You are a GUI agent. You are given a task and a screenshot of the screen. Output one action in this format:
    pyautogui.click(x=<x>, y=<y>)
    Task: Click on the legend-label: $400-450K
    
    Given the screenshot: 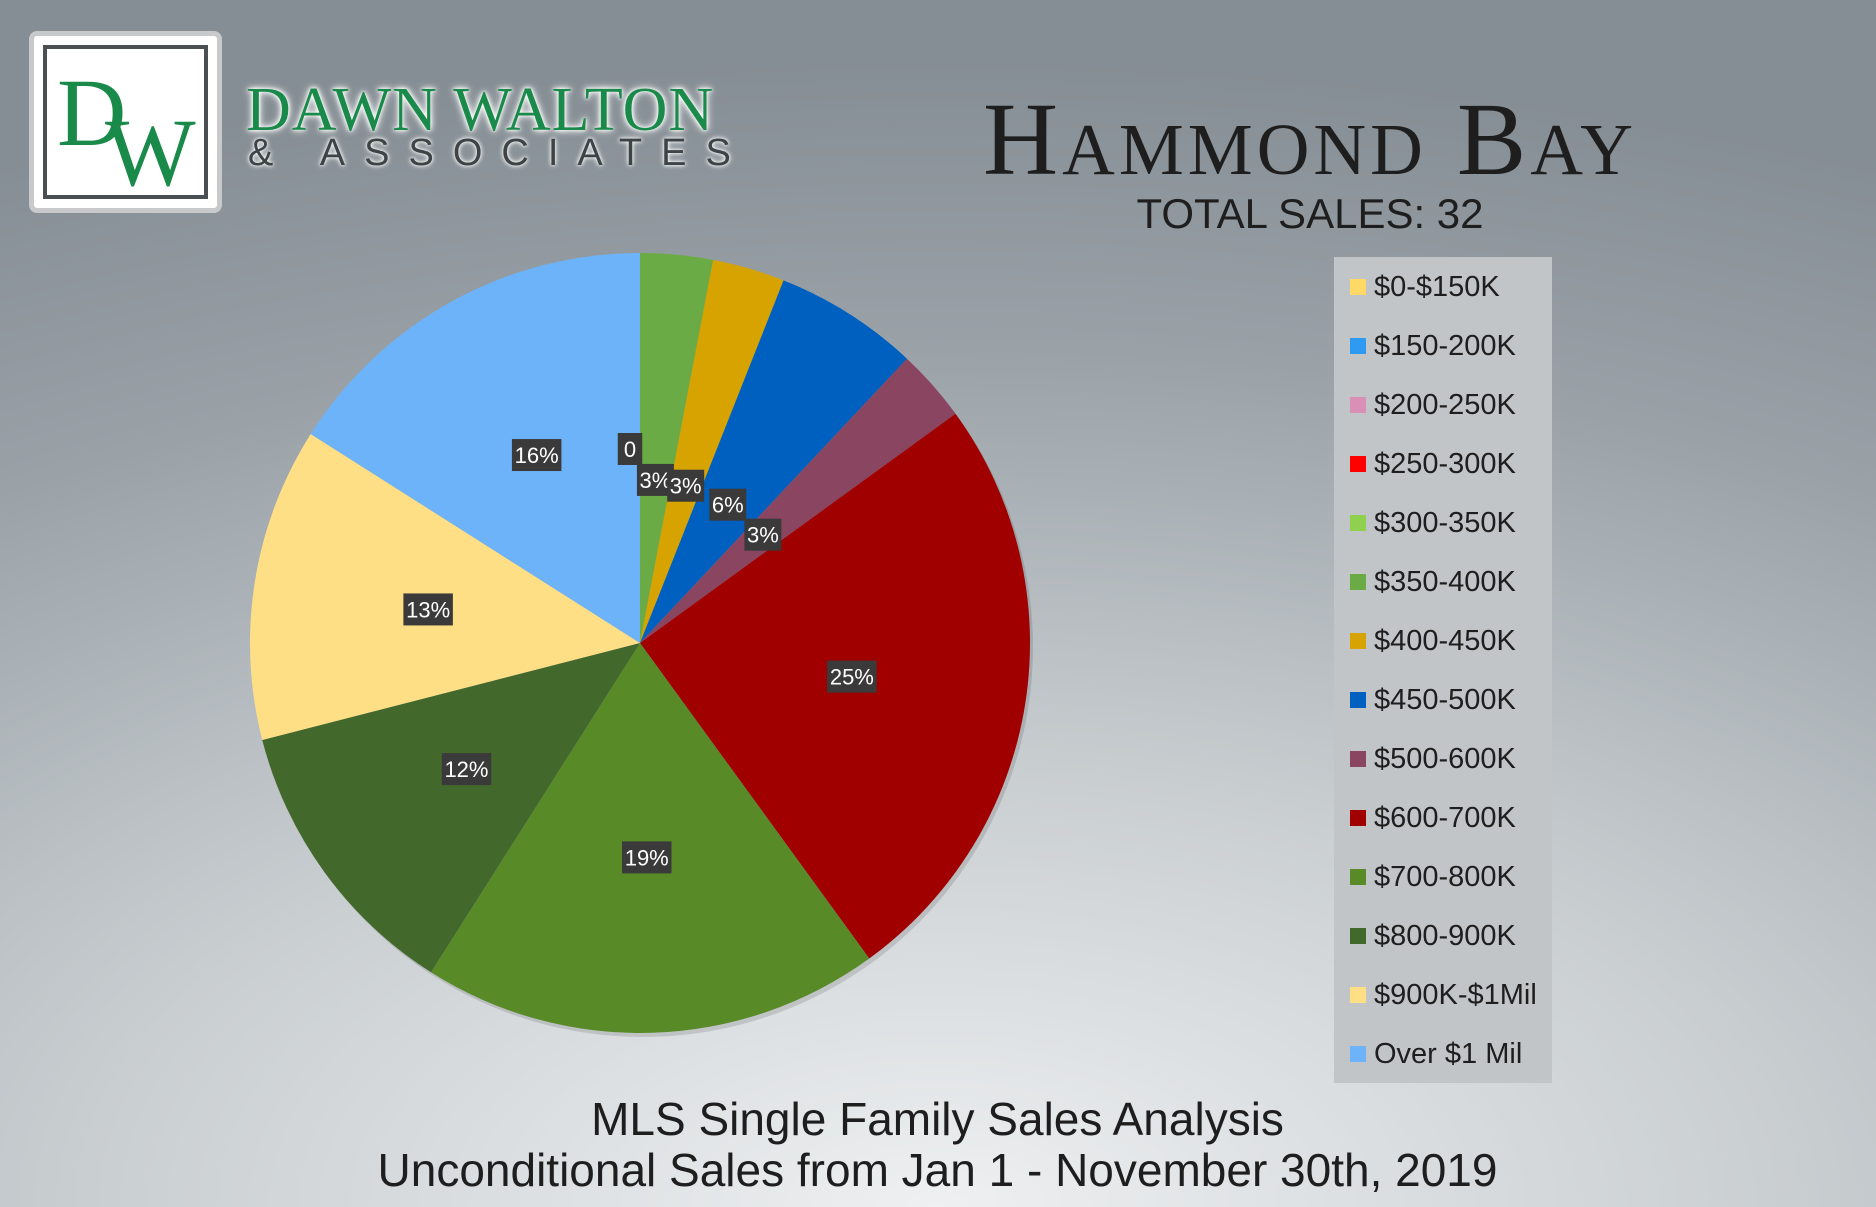 What is the action you would take?
    pyautogui.click(x=1445, y=640)
    